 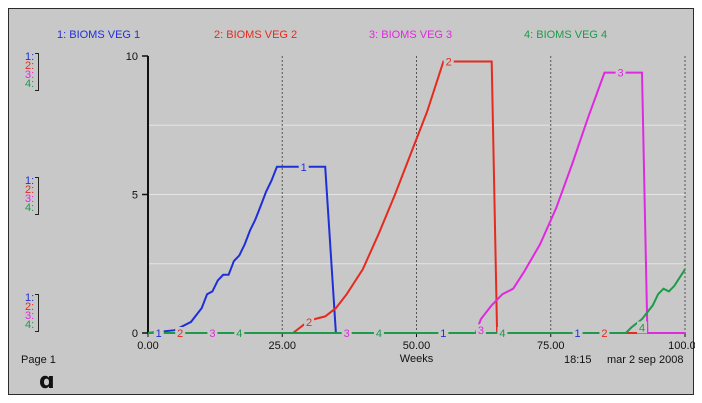 I want to click on time-label: 18:15, so click(x=578, y=360).